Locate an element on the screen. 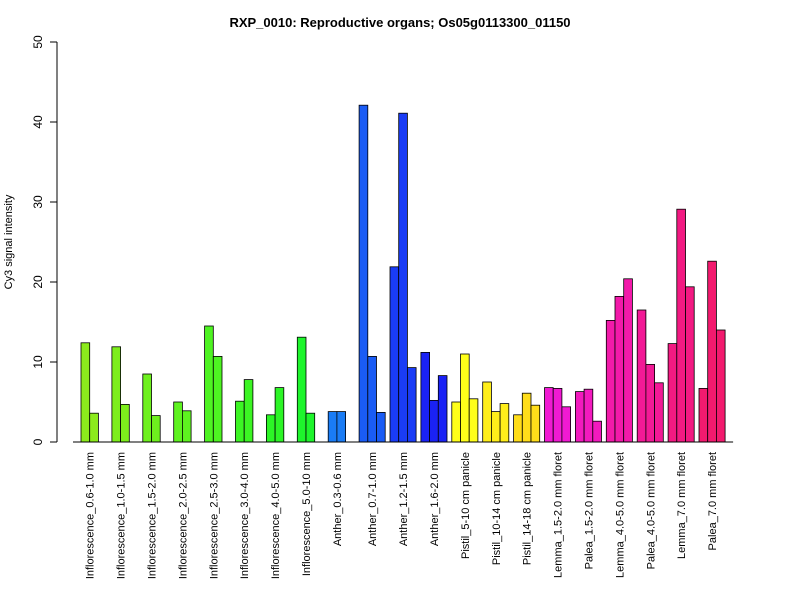 The width and height of the screenshot is (800, 605). category-label: Anther_0.7-1.0 mm is located at coordinates (373, 499).